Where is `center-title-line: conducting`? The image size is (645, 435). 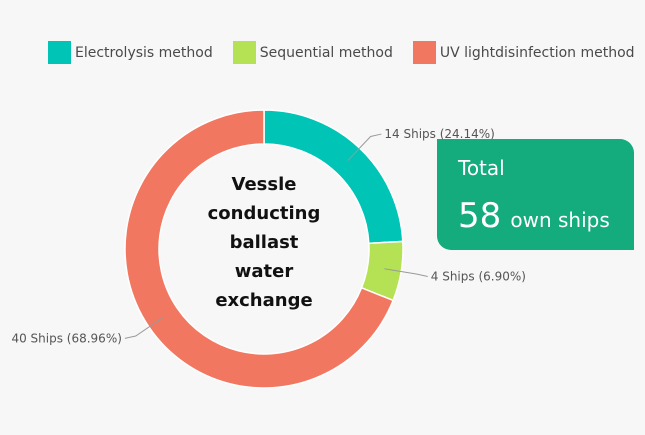 center-title-line: conducting is located at coordinates (264, 213).